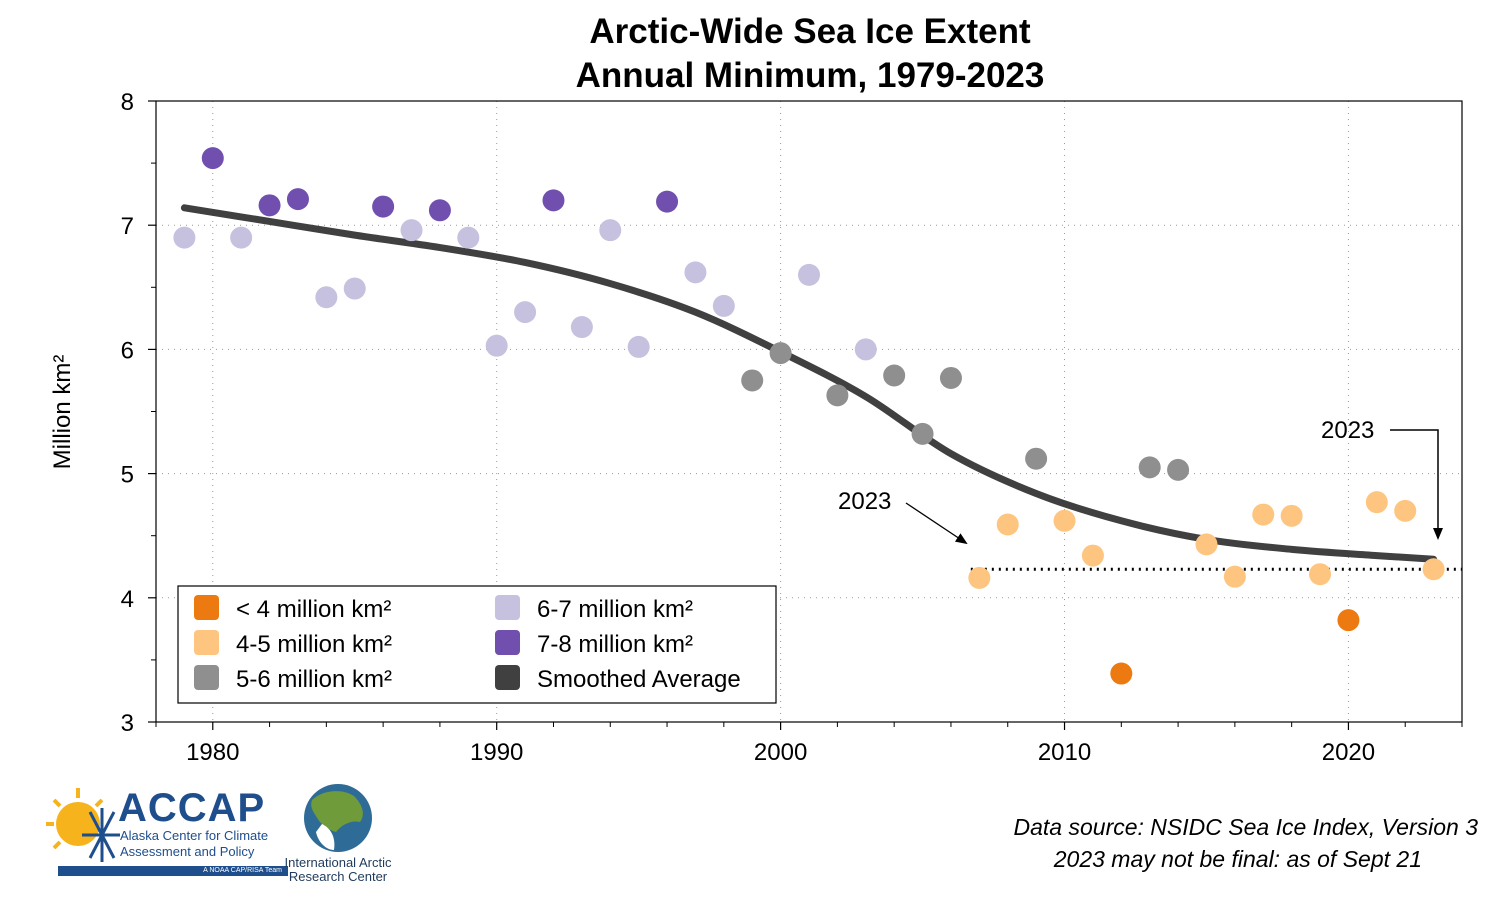  I want to click on data-point-1979, so click(184, 237).